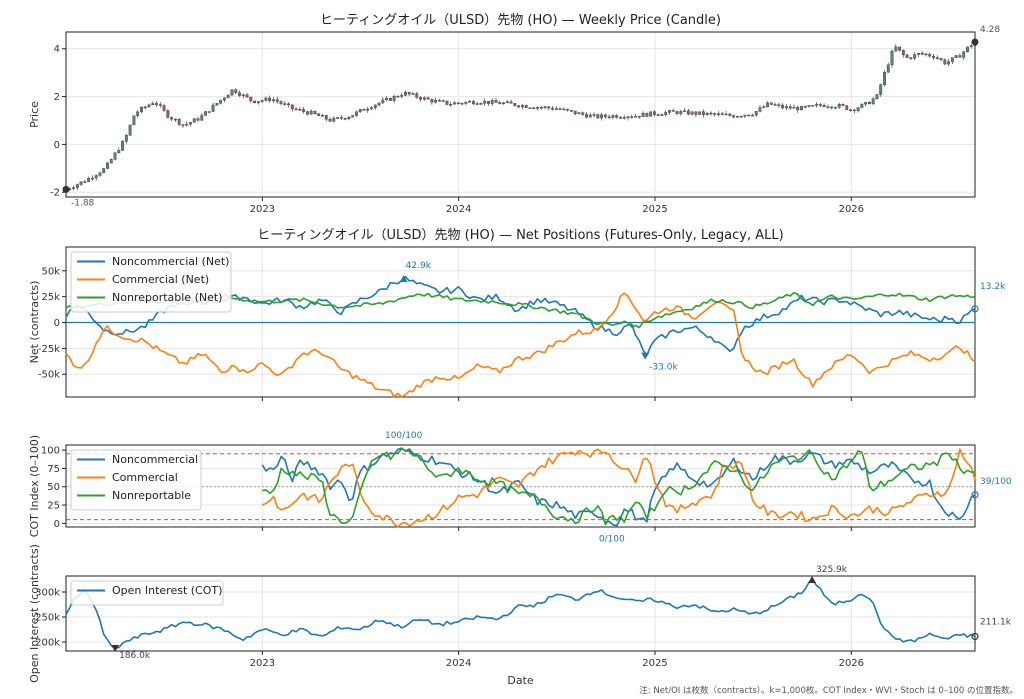 The width and height of the screenshot is (1024, 699). I want to click on oi-max-label: 325.9k, so click(832, 570).